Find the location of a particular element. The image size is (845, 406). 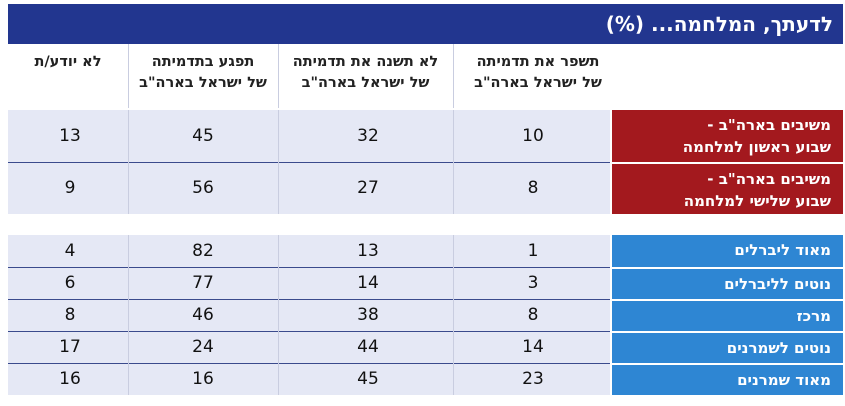

row-label: משיבים בארה"ב - שבוע שלישי למלחמה is located at coordinates (727, 189).